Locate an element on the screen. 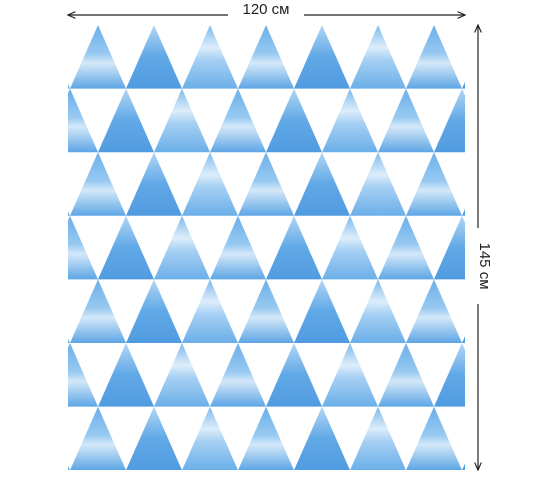  width-label: 120 см is located at coordinates (265, 9).